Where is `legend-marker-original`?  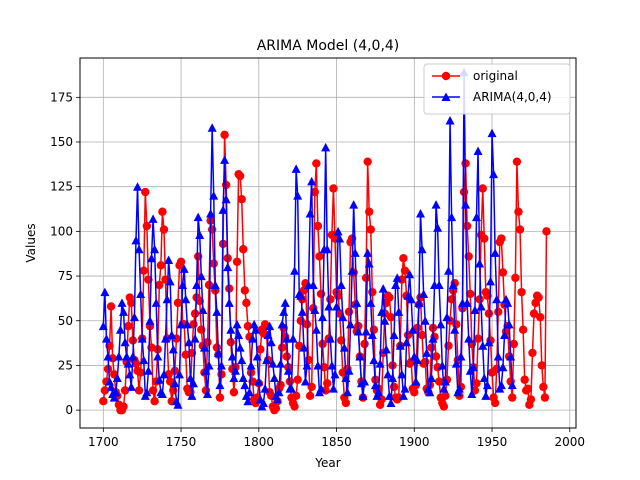
legend-marker-original is located at coordinates (446, 76).